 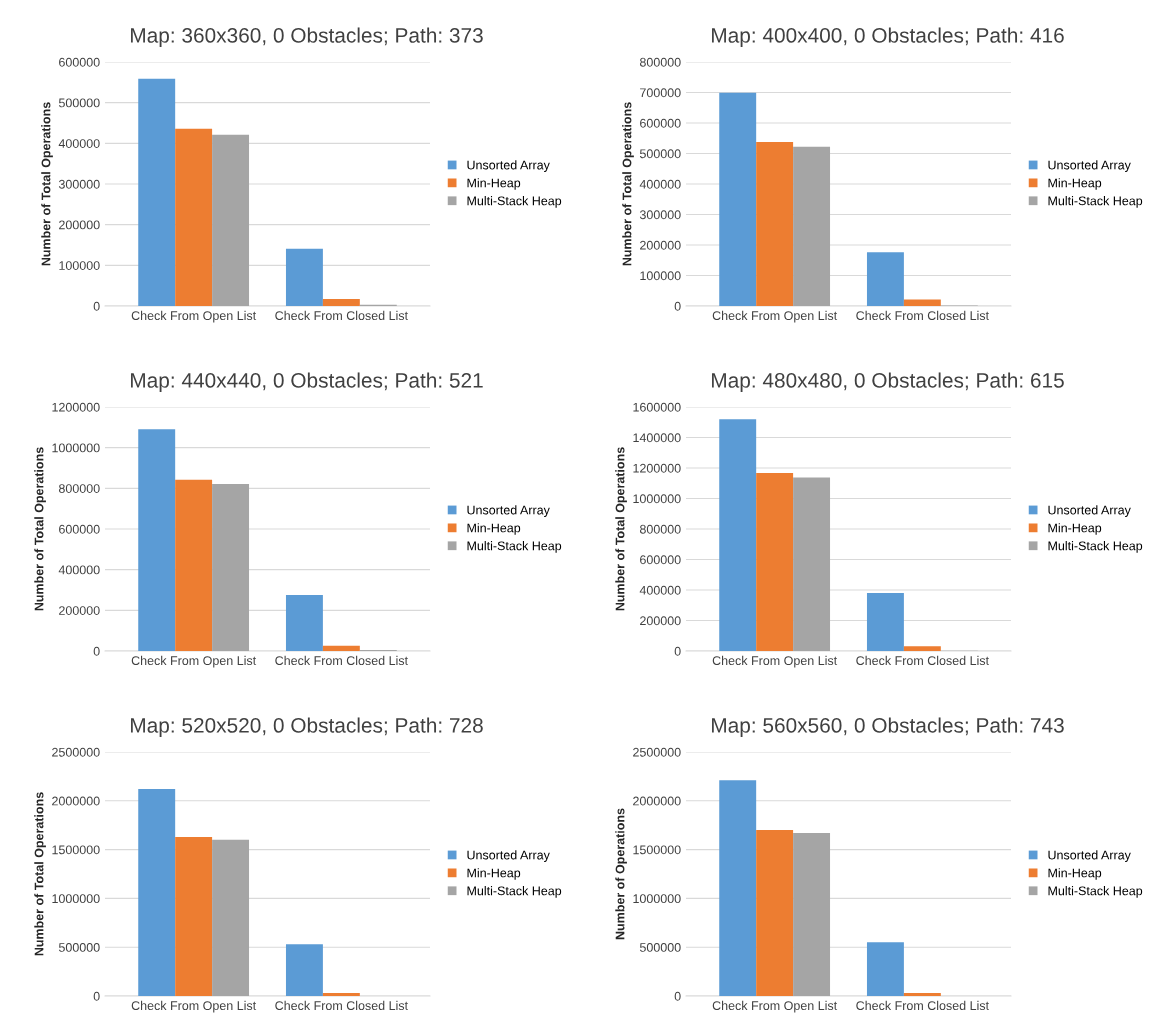 I want to click on chart-title: Map: 560x560, 0 Obstacles; Path: 743, so click(x=888, y=727).